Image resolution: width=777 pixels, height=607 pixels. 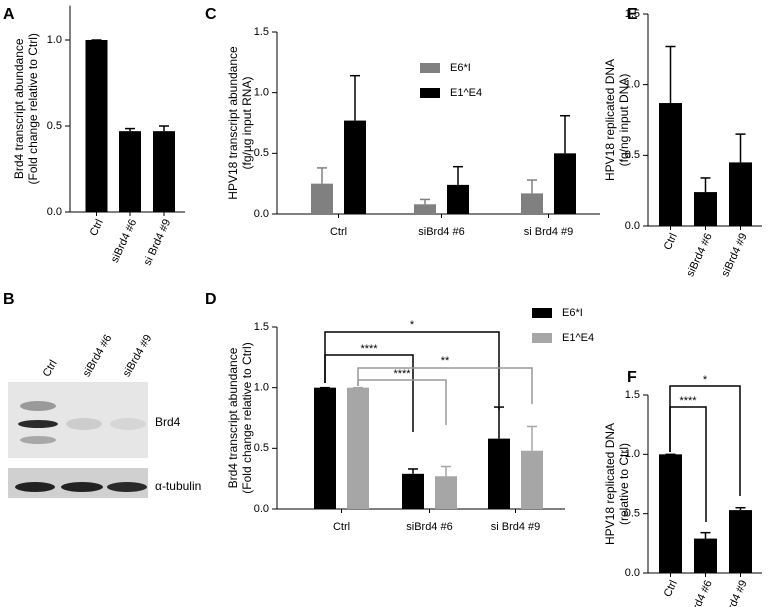 What do you see at coordinates (9, 299) in the screenshot?
I see `panel-letter: B` at bounding box center [9, 299].